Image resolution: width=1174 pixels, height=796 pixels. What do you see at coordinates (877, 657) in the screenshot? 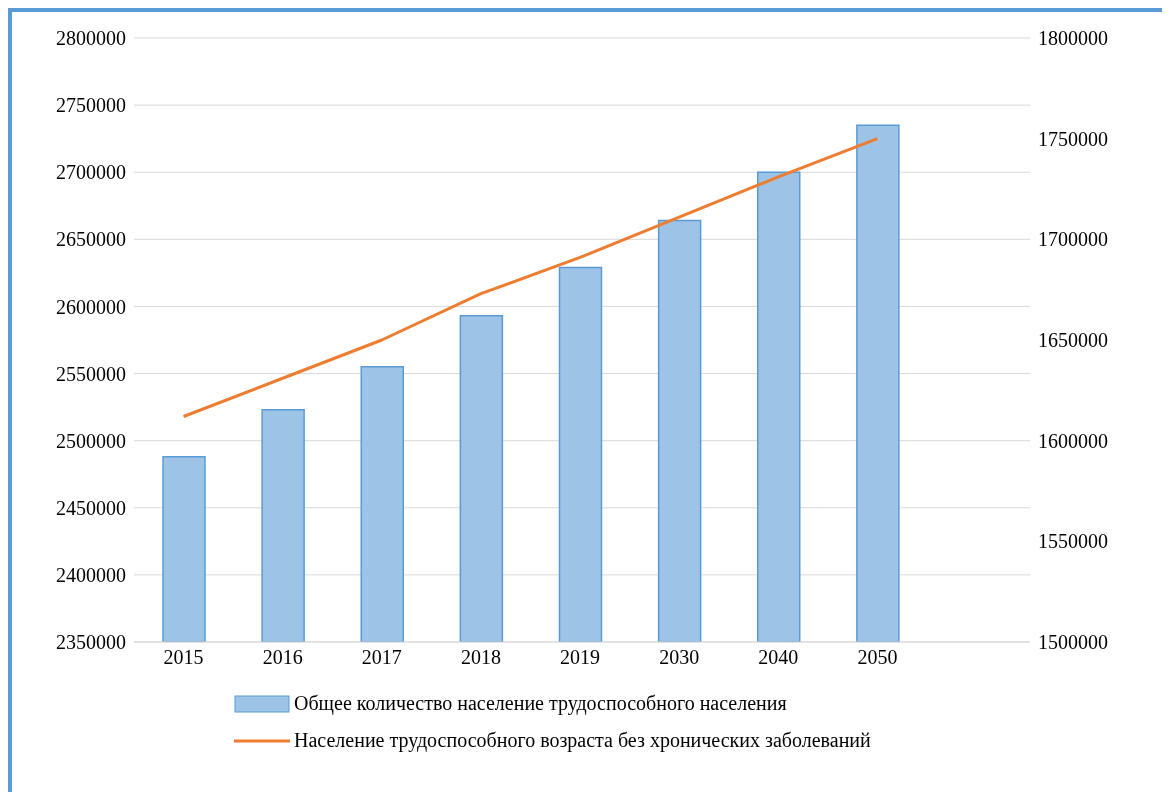
I see `x-tick-label: 2050` at bounding box center [877, 657].